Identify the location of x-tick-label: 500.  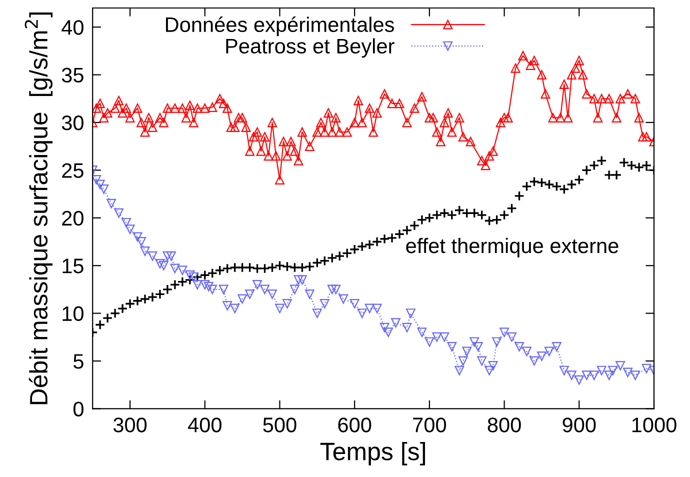
(279, 425).